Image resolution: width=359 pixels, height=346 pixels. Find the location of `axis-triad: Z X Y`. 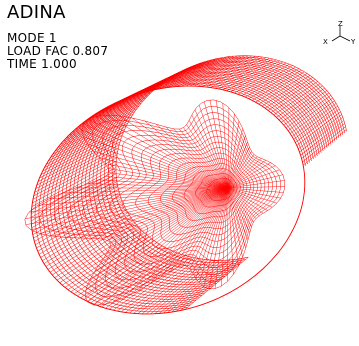

axis-triad: Z X Y is located at coordinates (339, 37).